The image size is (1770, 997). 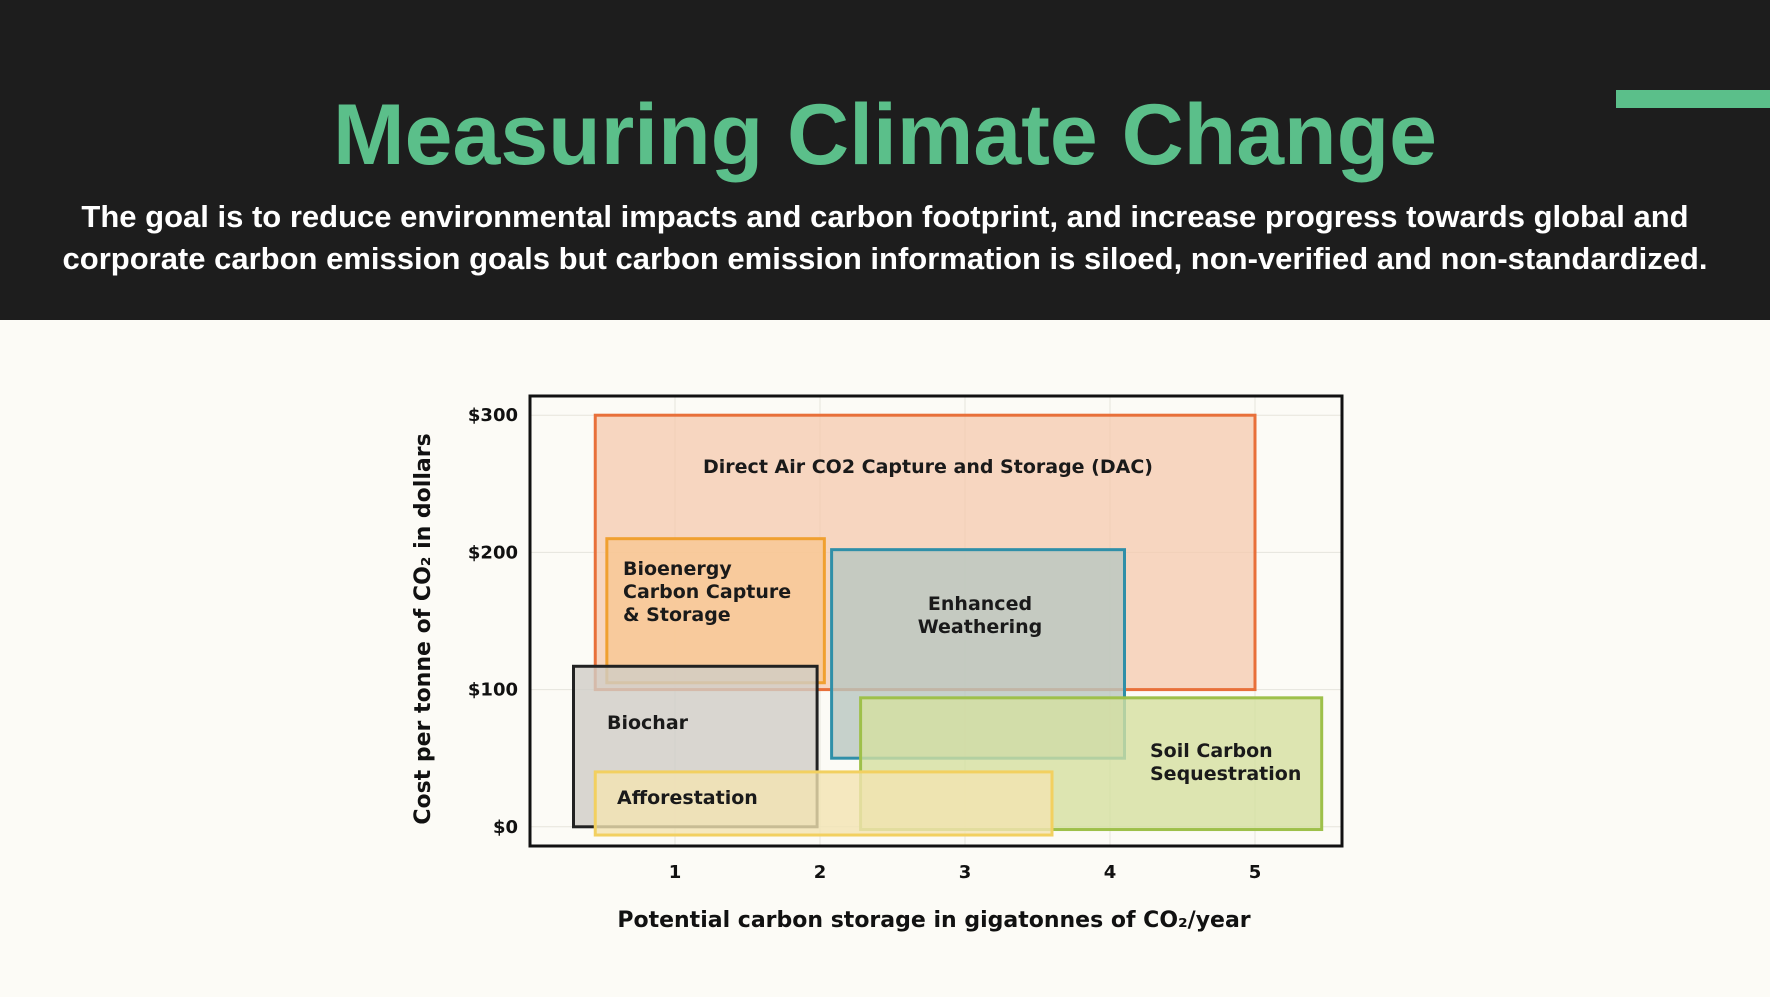 What do you see at coordinates (1255, 872) in the screenshot?
I see `x-tick-label-4: 5` at bounding box center [1255, 872].